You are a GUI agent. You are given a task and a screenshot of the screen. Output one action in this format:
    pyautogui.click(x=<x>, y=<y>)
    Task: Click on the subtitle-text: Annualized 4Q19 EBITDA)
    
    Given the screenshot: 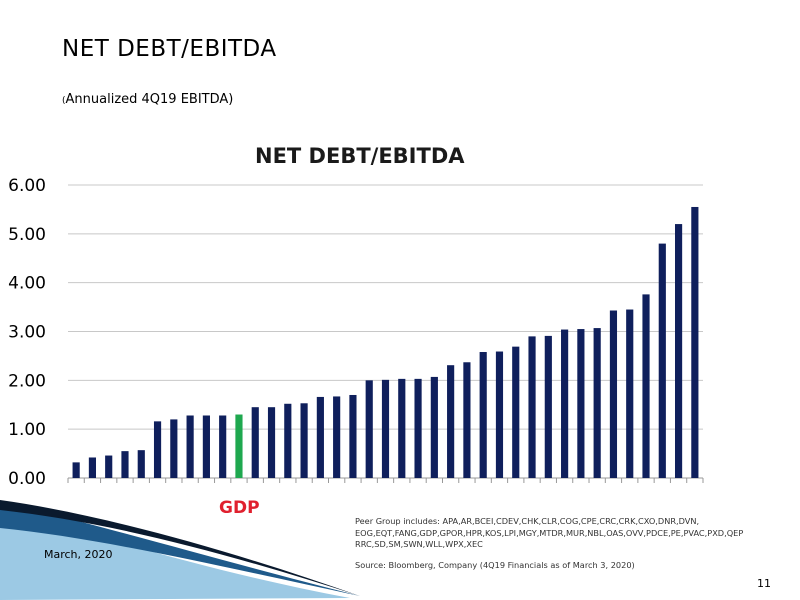 What is the action you would take?
    pyautogui.click(x=149, y=99)
    